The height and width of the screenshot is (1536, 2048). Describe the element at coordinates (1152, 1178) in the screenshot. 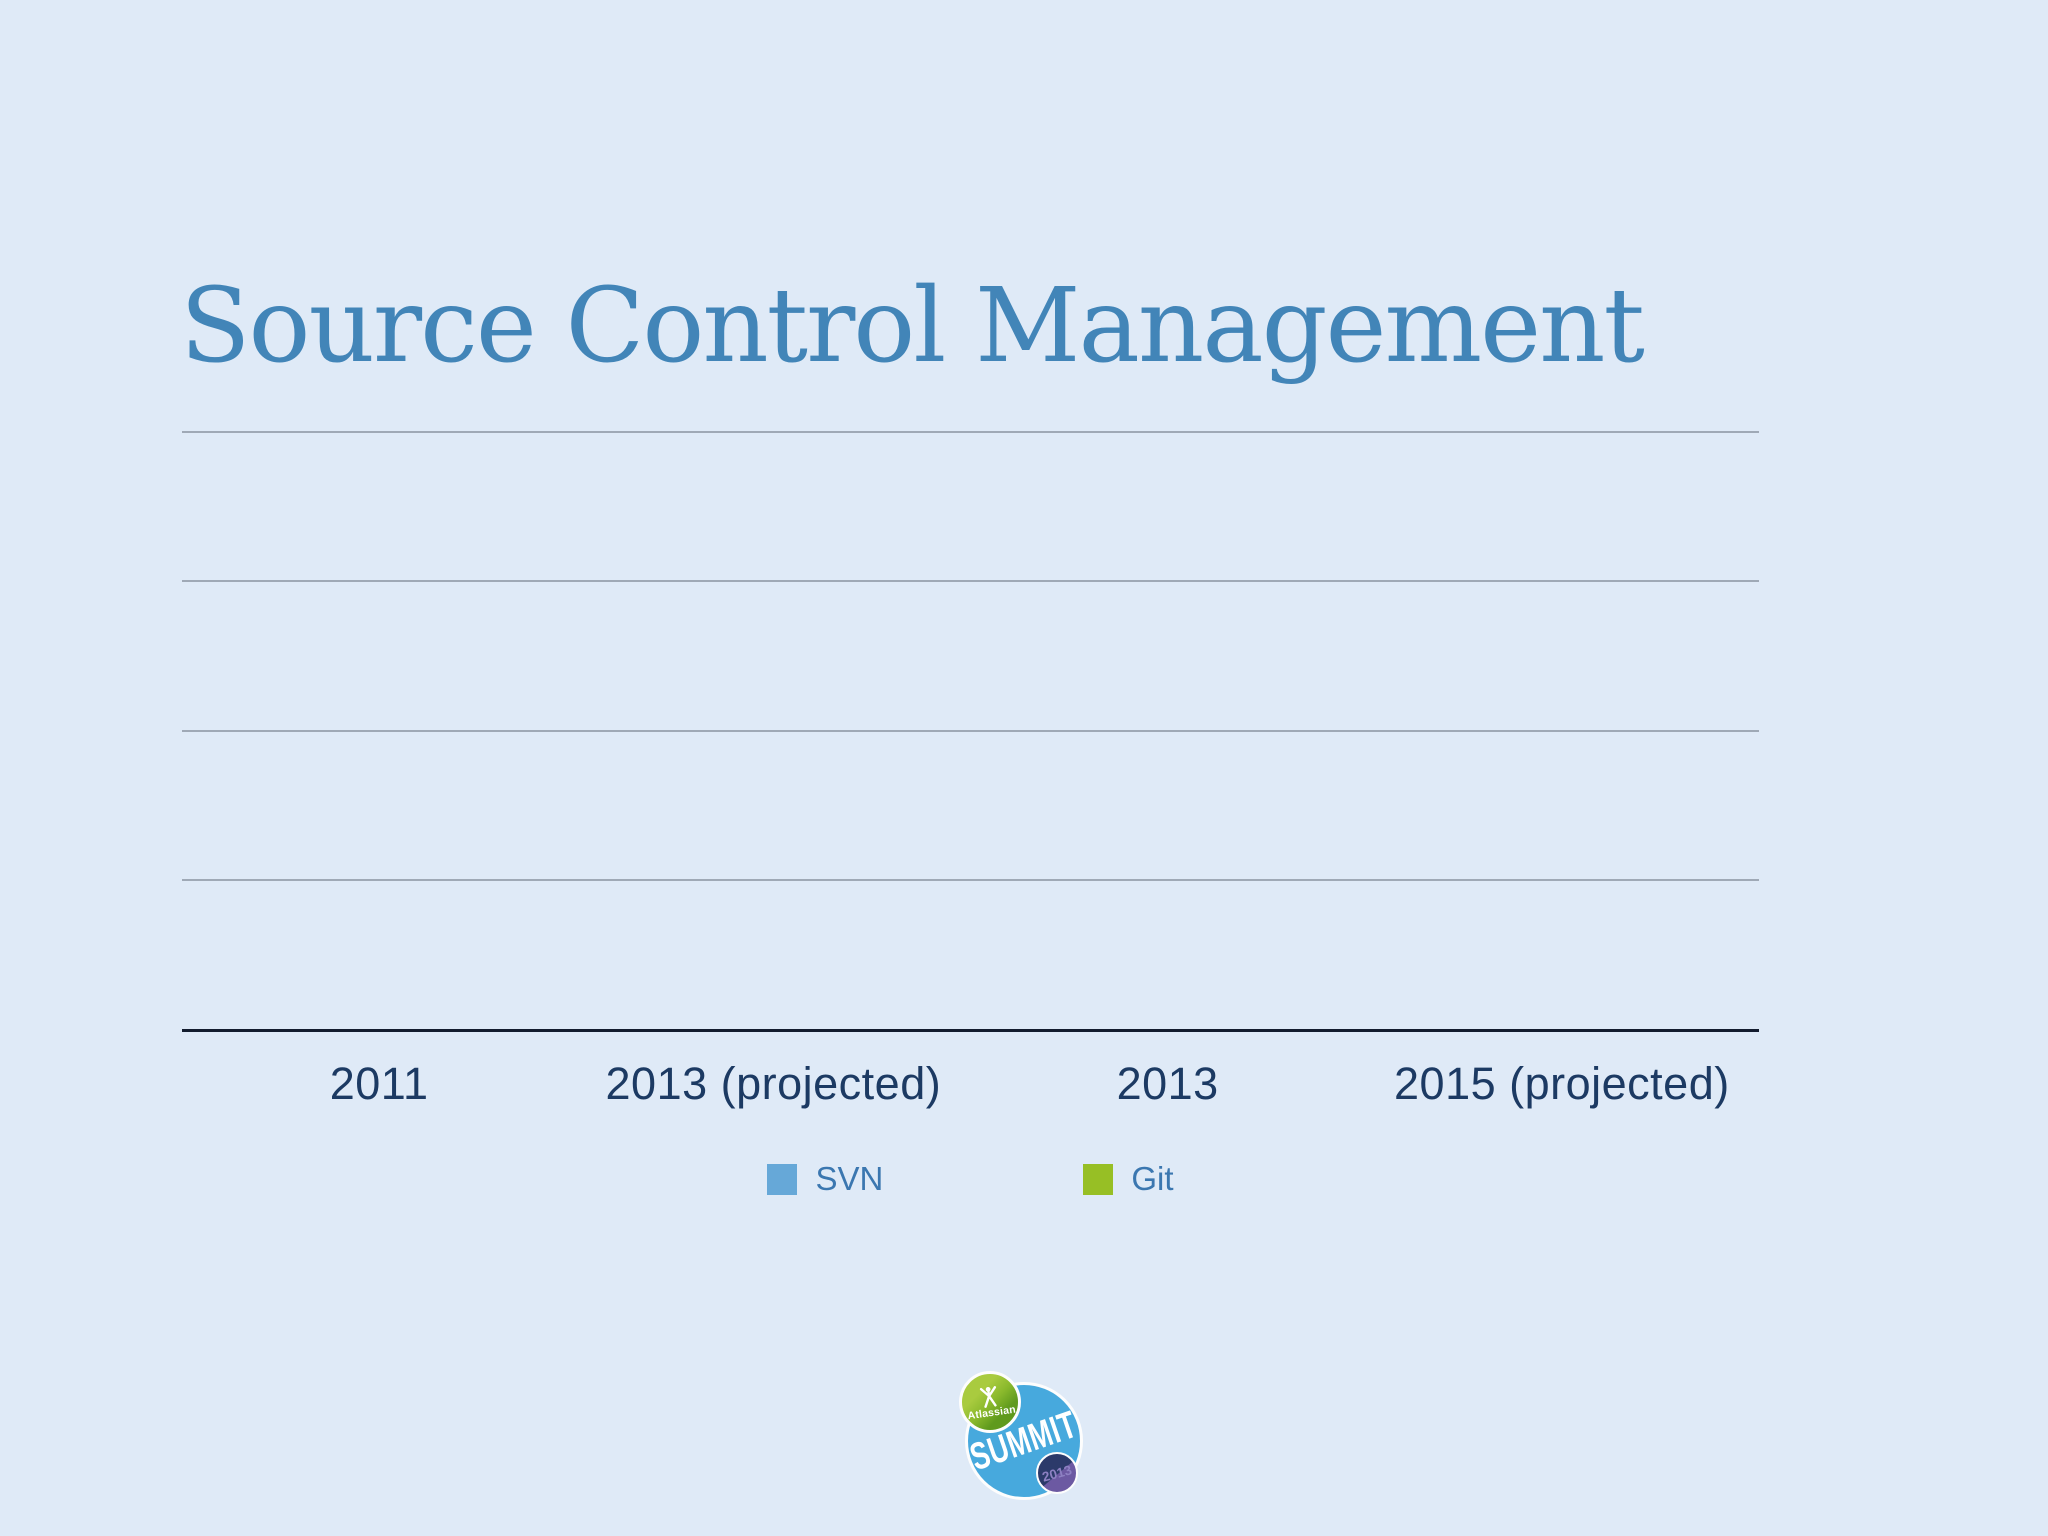

I see `legend-label-git: Git` at that location.